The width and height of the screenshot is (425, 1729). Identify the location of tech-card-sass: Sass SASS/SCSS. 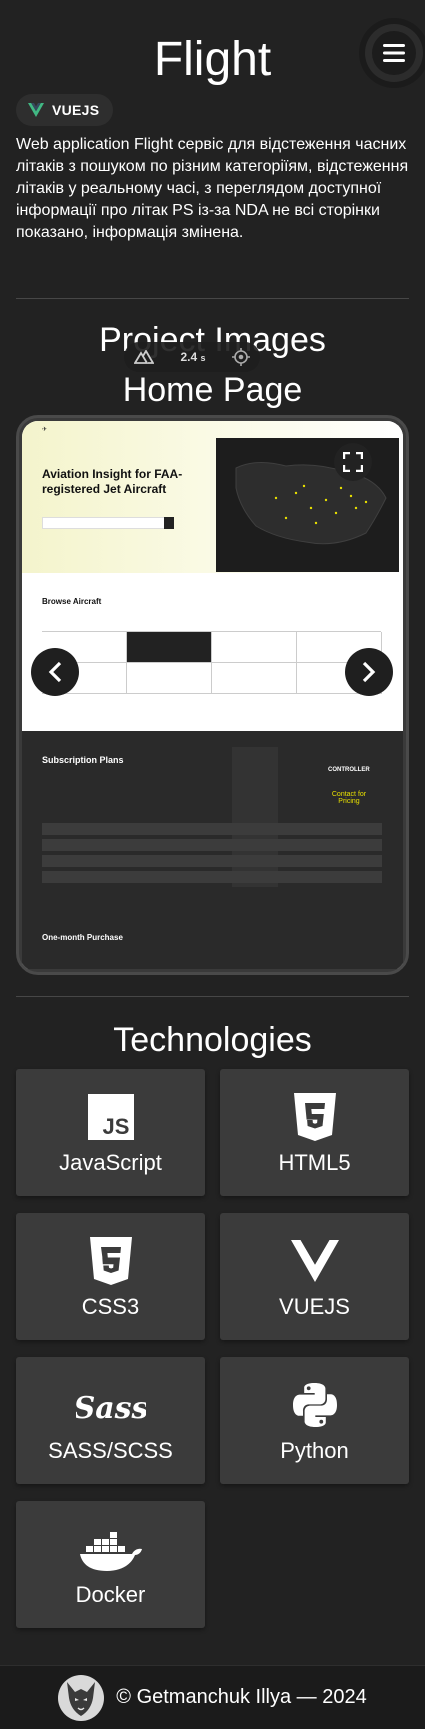
(110, 1420).